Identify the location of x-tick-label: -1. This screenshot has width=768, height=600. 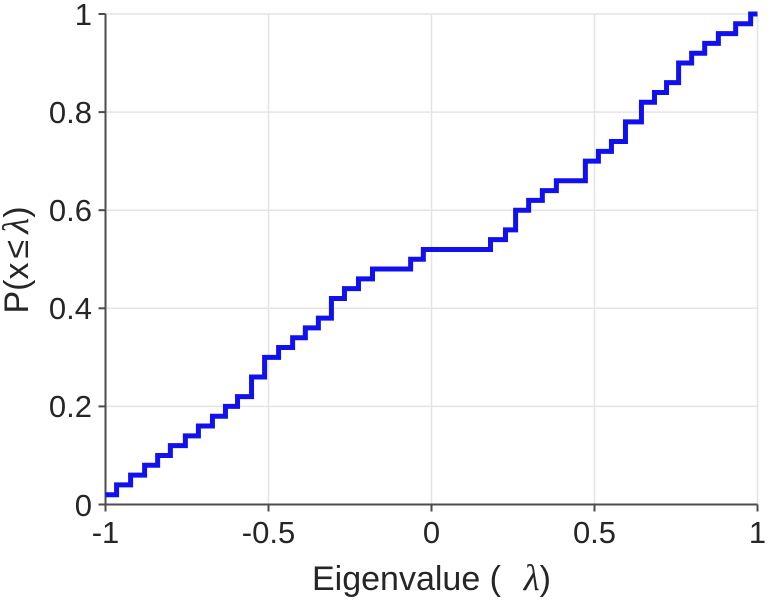
(105, 532).